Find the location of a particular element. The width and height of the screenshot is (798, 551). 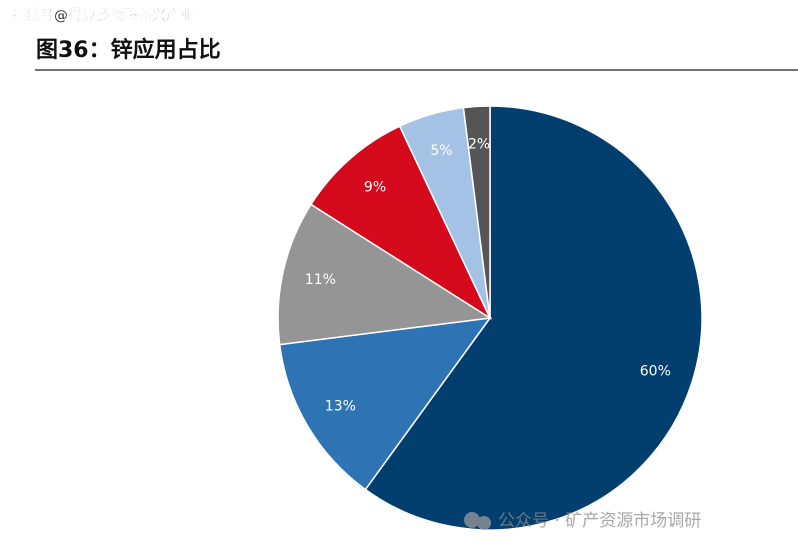

data-label: 60% is located at coordinates (655, 372).